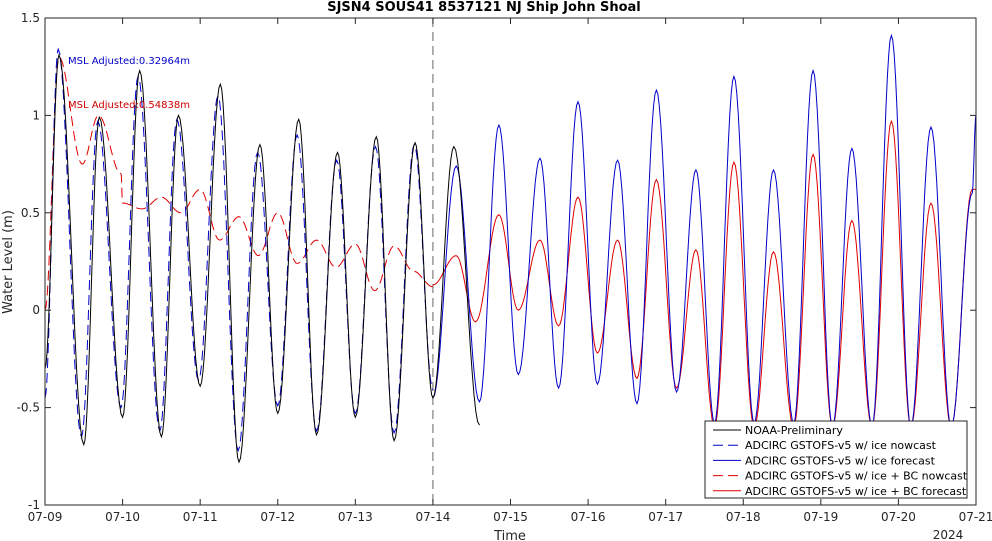 The image size is (992, 541). I want to click on y-tick-label: 0.5, so click(30, 213).